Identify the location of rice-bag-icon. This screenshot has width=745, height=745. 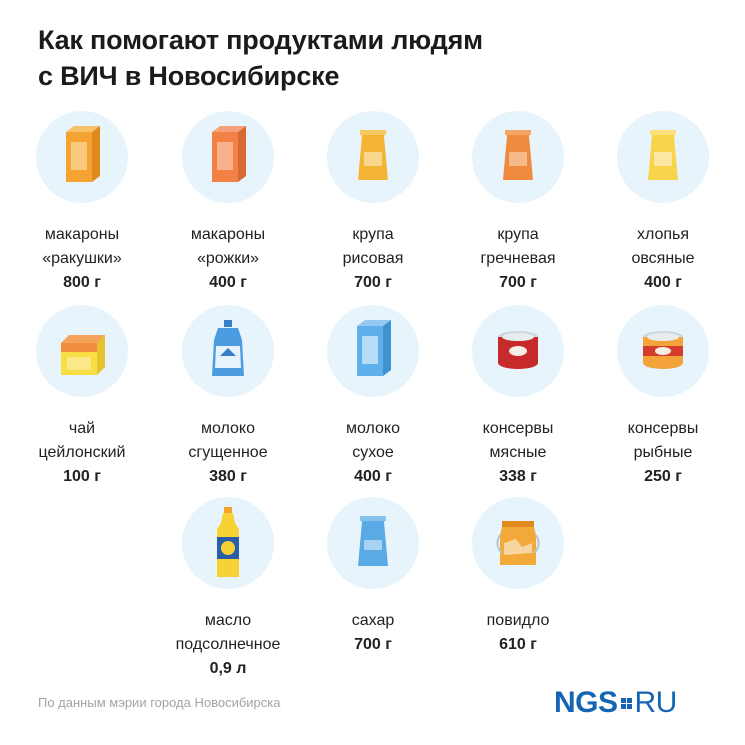
(373, 157).